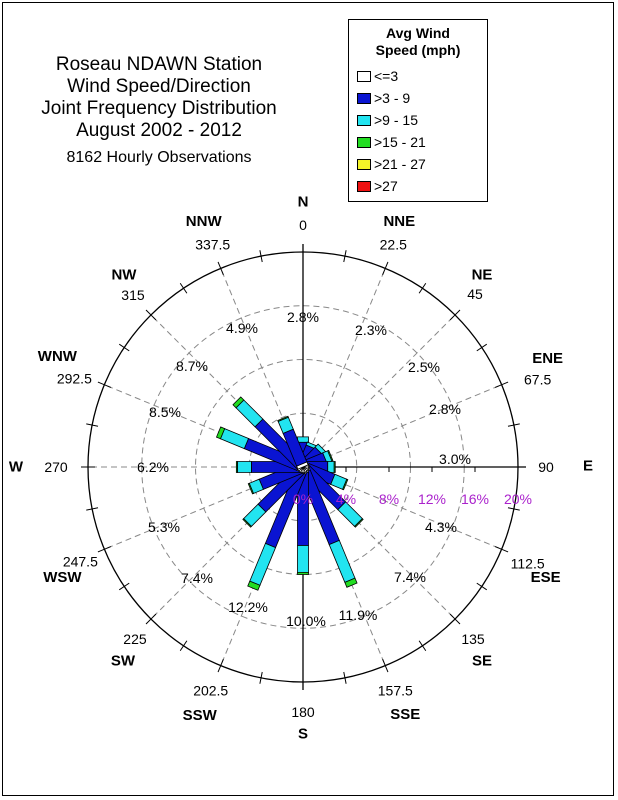 This screenshot has height=800, width=618. Describe the element at coordinates (346, 499) in the screenshot. I see `radial-tick-label: 4%` at that location.